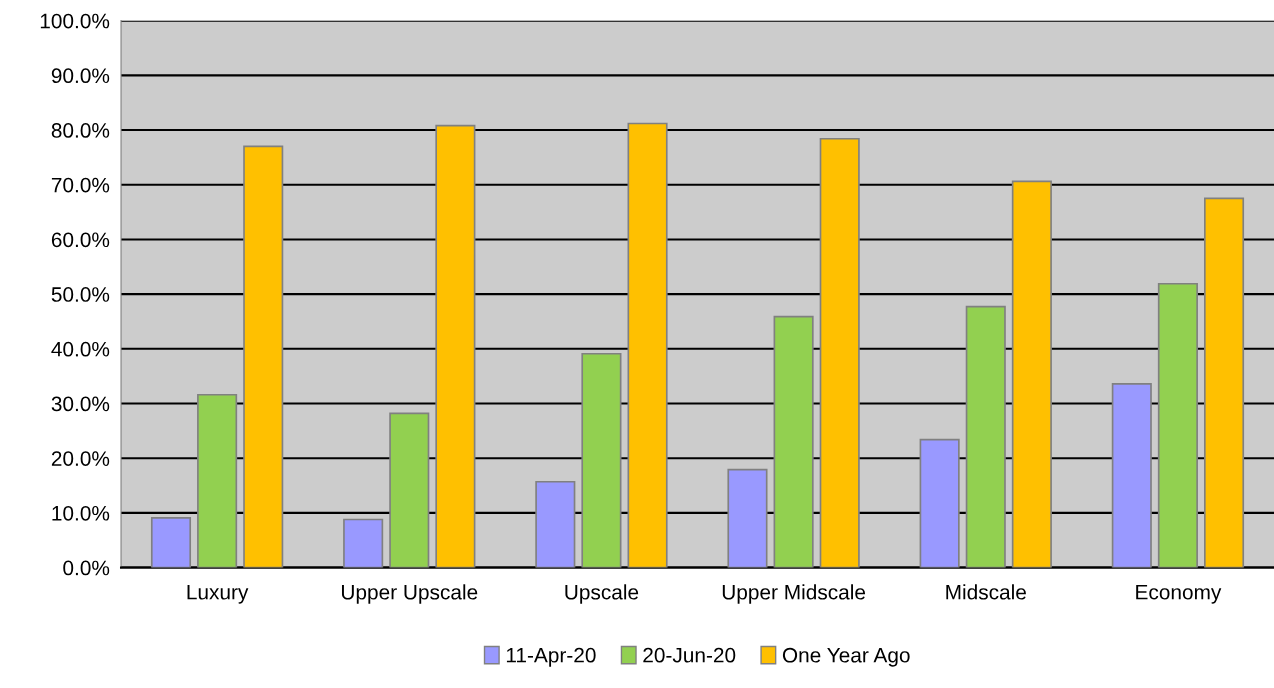 Image resolution: width=1274 pixels, height=688 pixels. I want to click on x-tick-label: Luxury, so click(218, 594).